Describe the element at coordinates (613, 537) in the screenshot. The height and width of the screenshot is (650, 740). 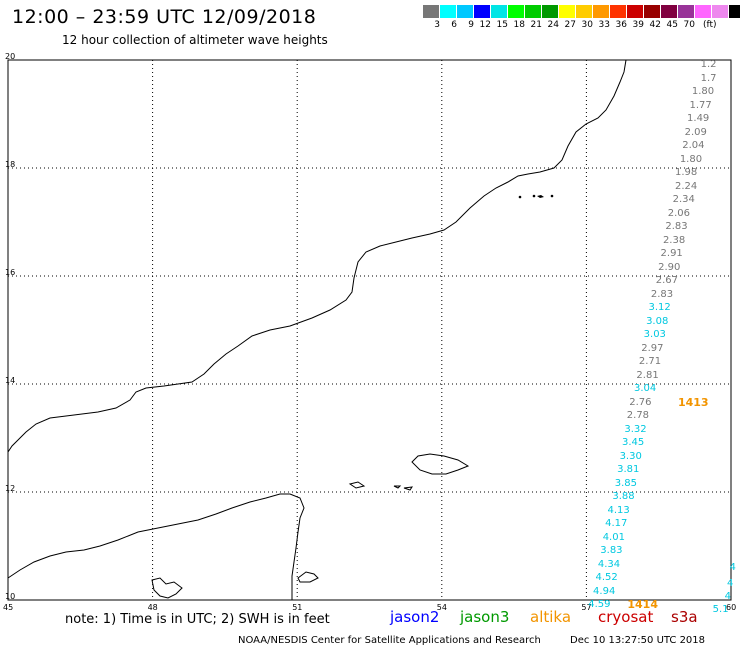
I see `wave-height-label: 4.01` at that location.